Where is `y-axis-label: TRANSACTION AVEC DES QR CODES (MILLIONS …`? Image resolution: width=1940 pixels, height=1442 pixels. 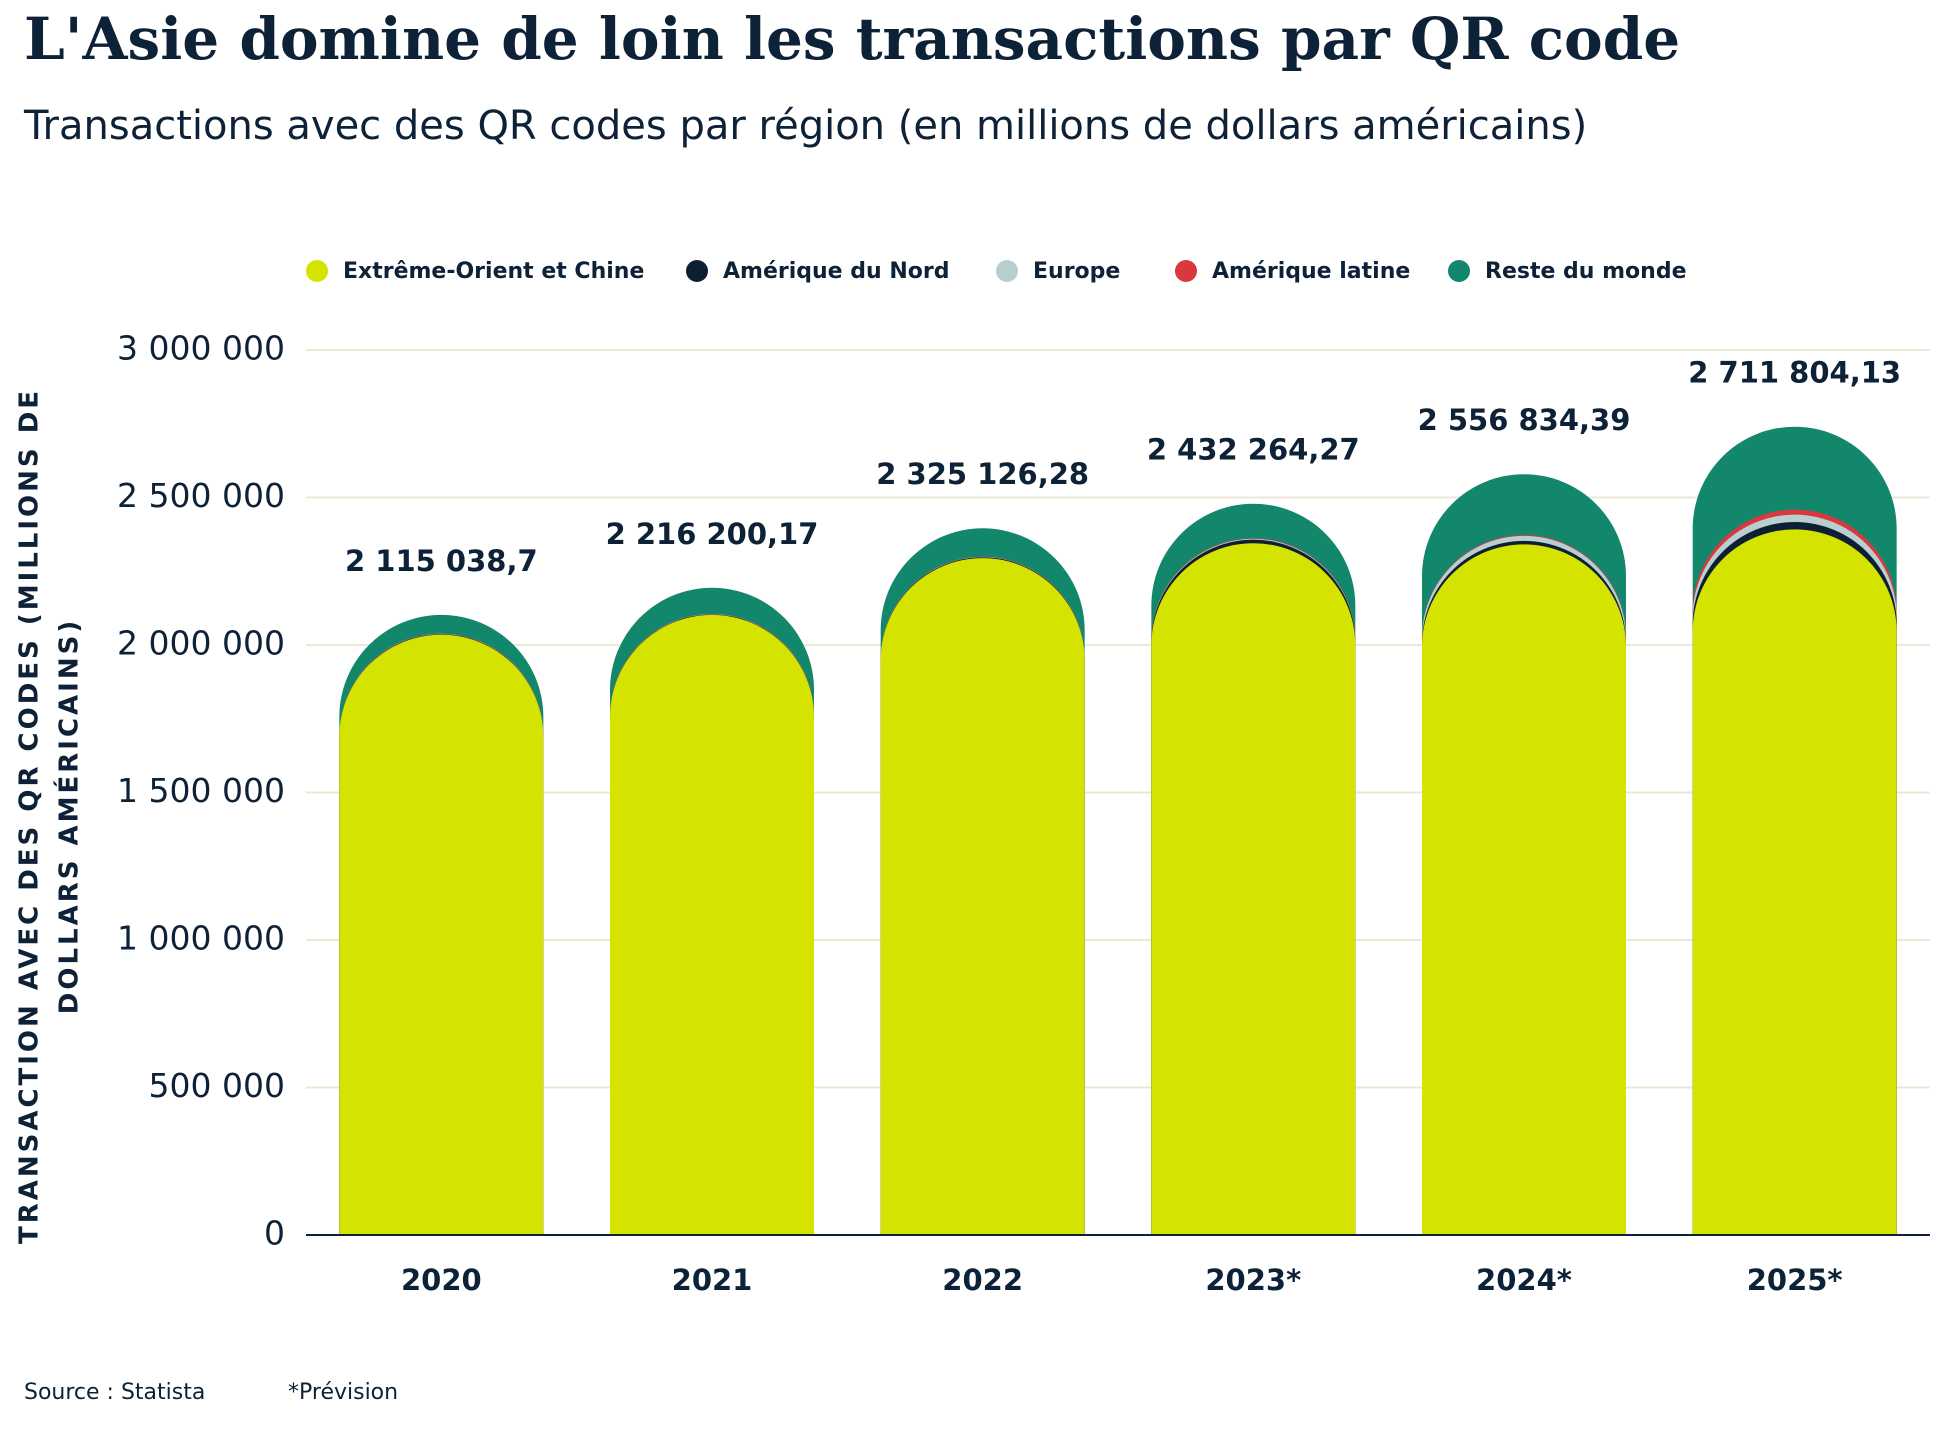
y-axis-label: TRANSACTION AVEC DES QR CODES (MILLIONS … is located at coordinates (30, 816).